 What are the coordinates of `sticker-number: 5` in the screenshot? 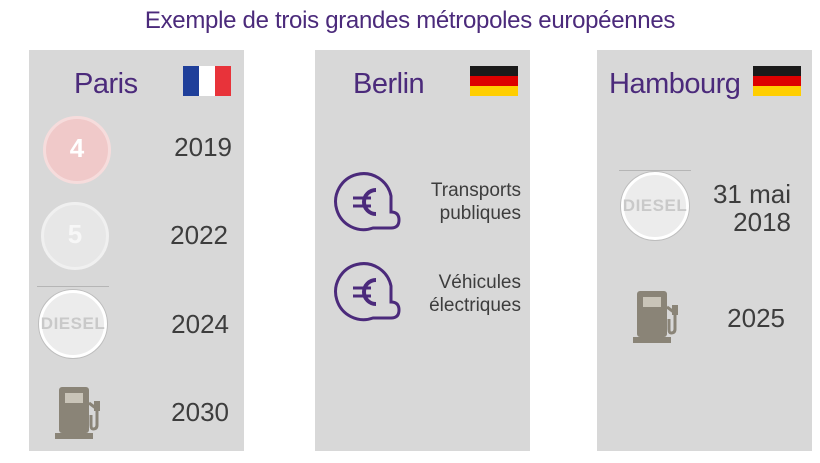 It's located at (75, 234).